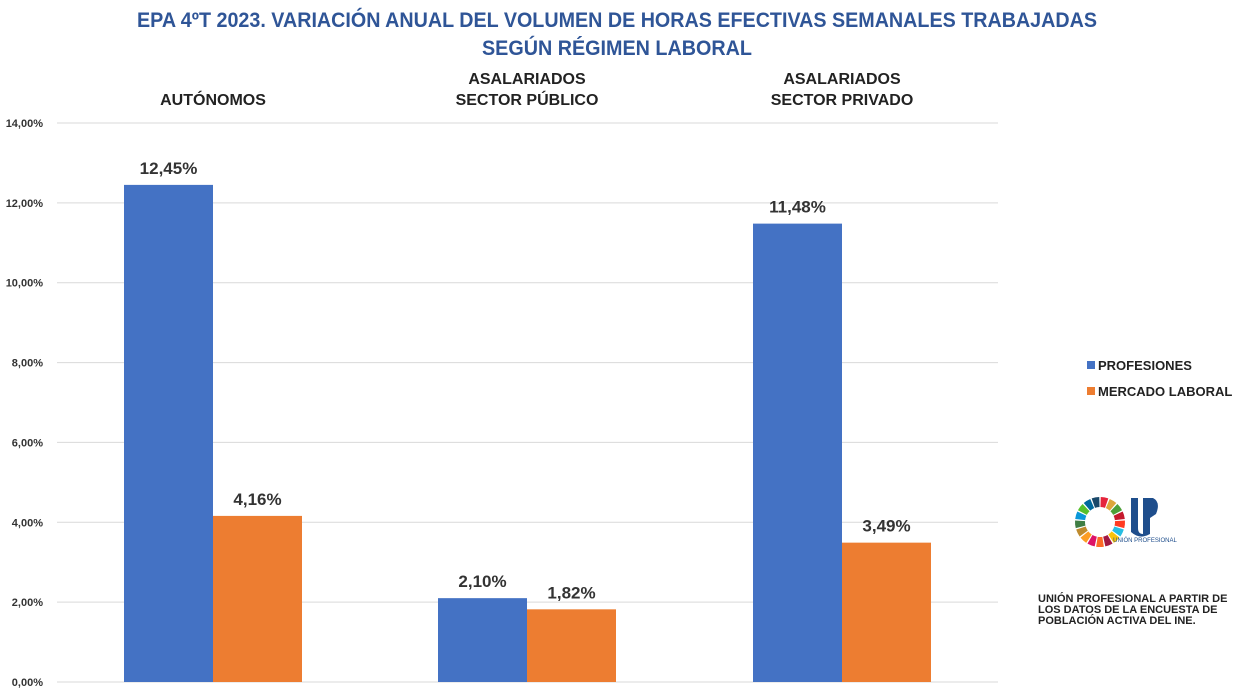  What do you see at coordinates (169, 168) in the screenshot?
I see `data-label: 12,45%` at bounding box center [169, 168].